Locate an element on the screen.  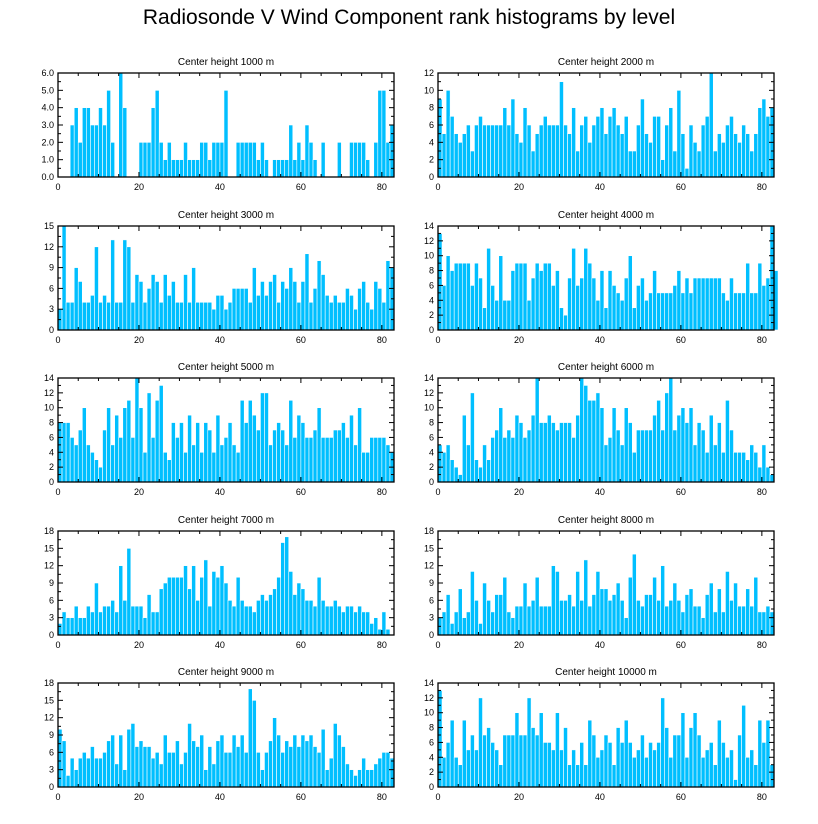
y-tick-label: 6 is located at coordinates (51, 288).